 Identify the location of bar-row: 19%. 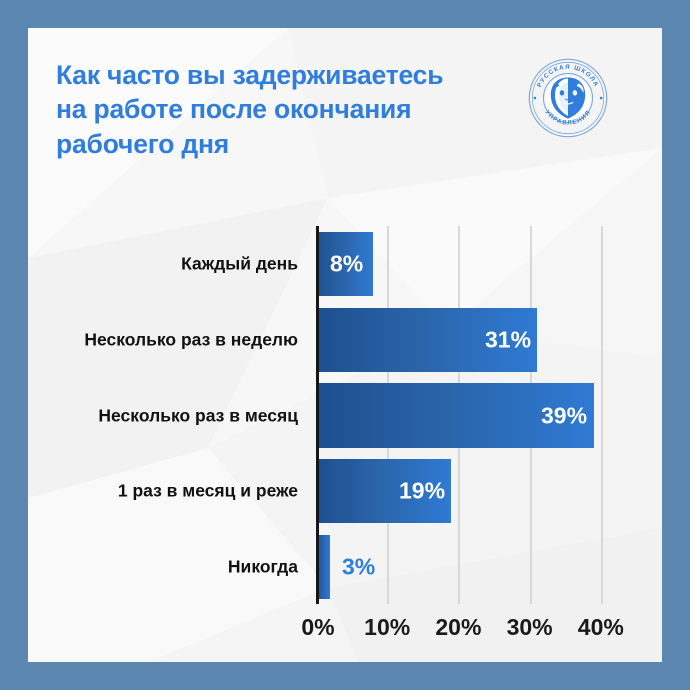
(464, 491).